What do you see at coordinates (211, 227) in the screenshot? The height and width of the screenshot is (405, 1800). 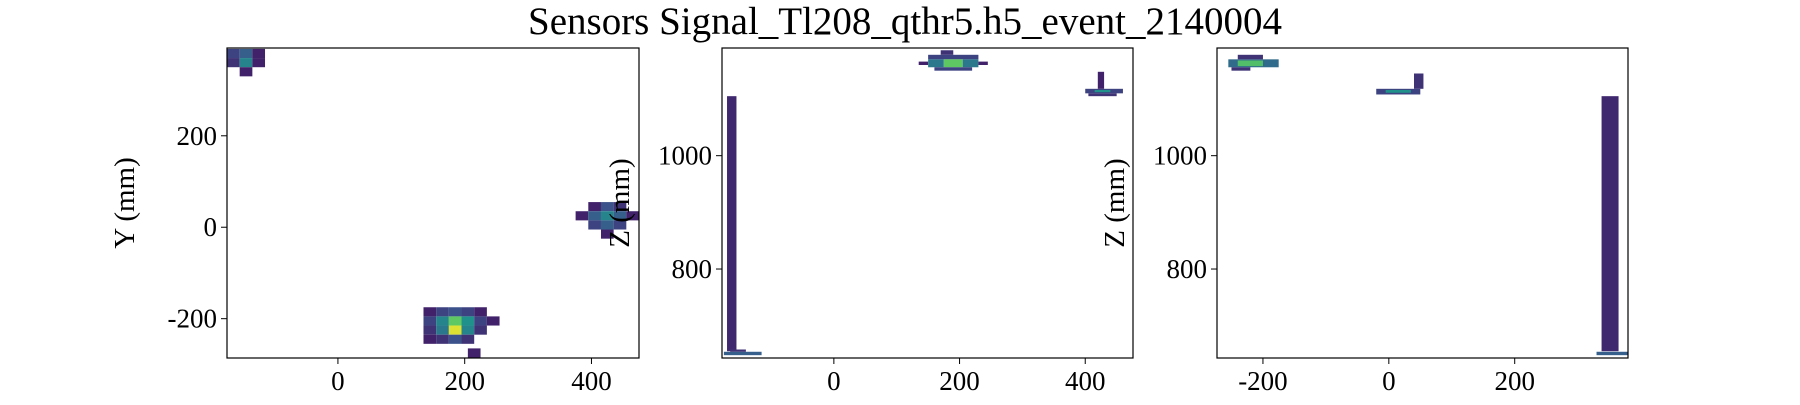 I see `y-tick-label: 0` at bounding box center [211, 227].